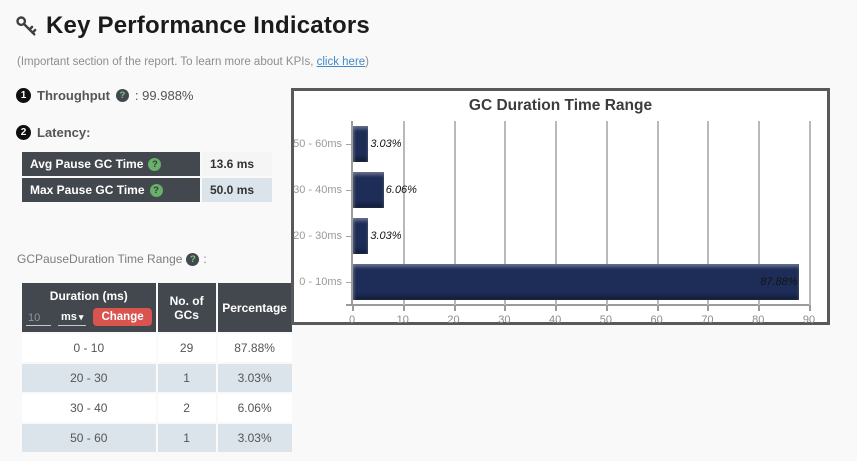 The height and width of the screenshot is (461, 857). I want to click on page-title: Key Performance Indicators, so click(208, 25).